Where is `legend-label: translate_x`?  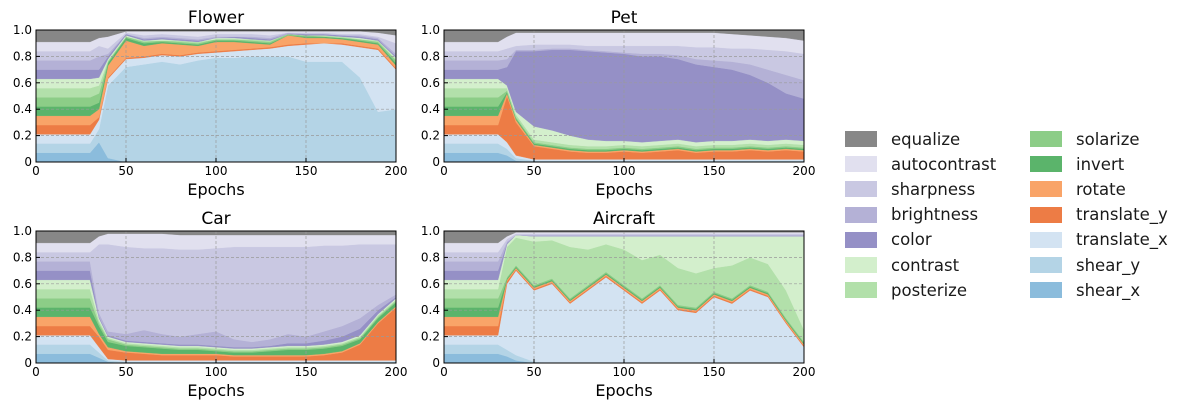
legend-label: translate_x is located at coordinates (1122, 240).